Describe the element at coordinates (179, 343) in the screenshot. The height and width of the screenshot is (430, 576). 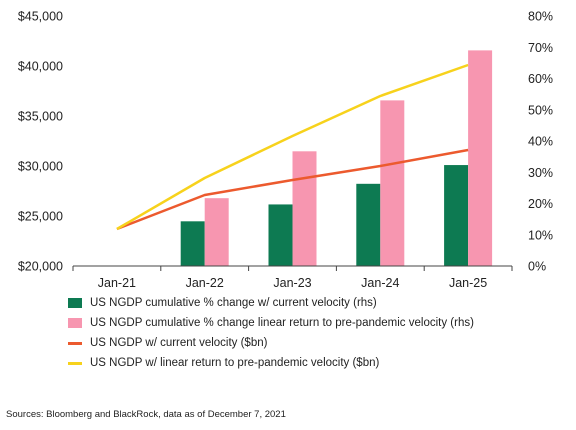
I see `legend-label: US NGDP w/ current velocity ($bn)` at that location.